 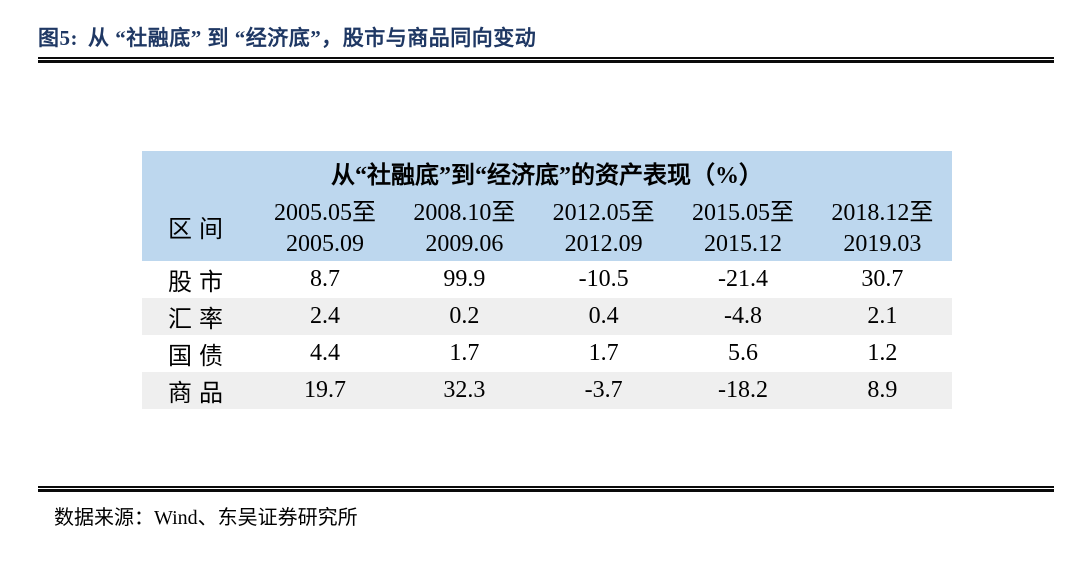 What do you see at coordinates (199, 390) in the screenshot?
I see `row-label: 商品` at bounding box center [199, 390].